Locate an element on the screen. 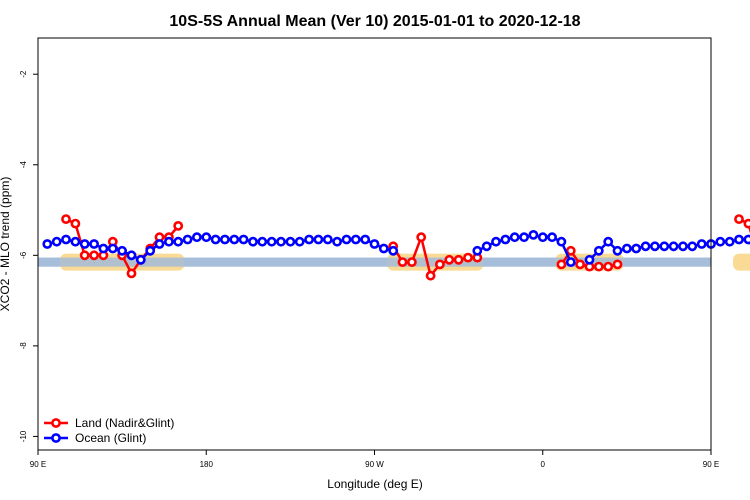 The image size is (750, 500). y-tick-label: -8 is located at coordinates (23, 346).